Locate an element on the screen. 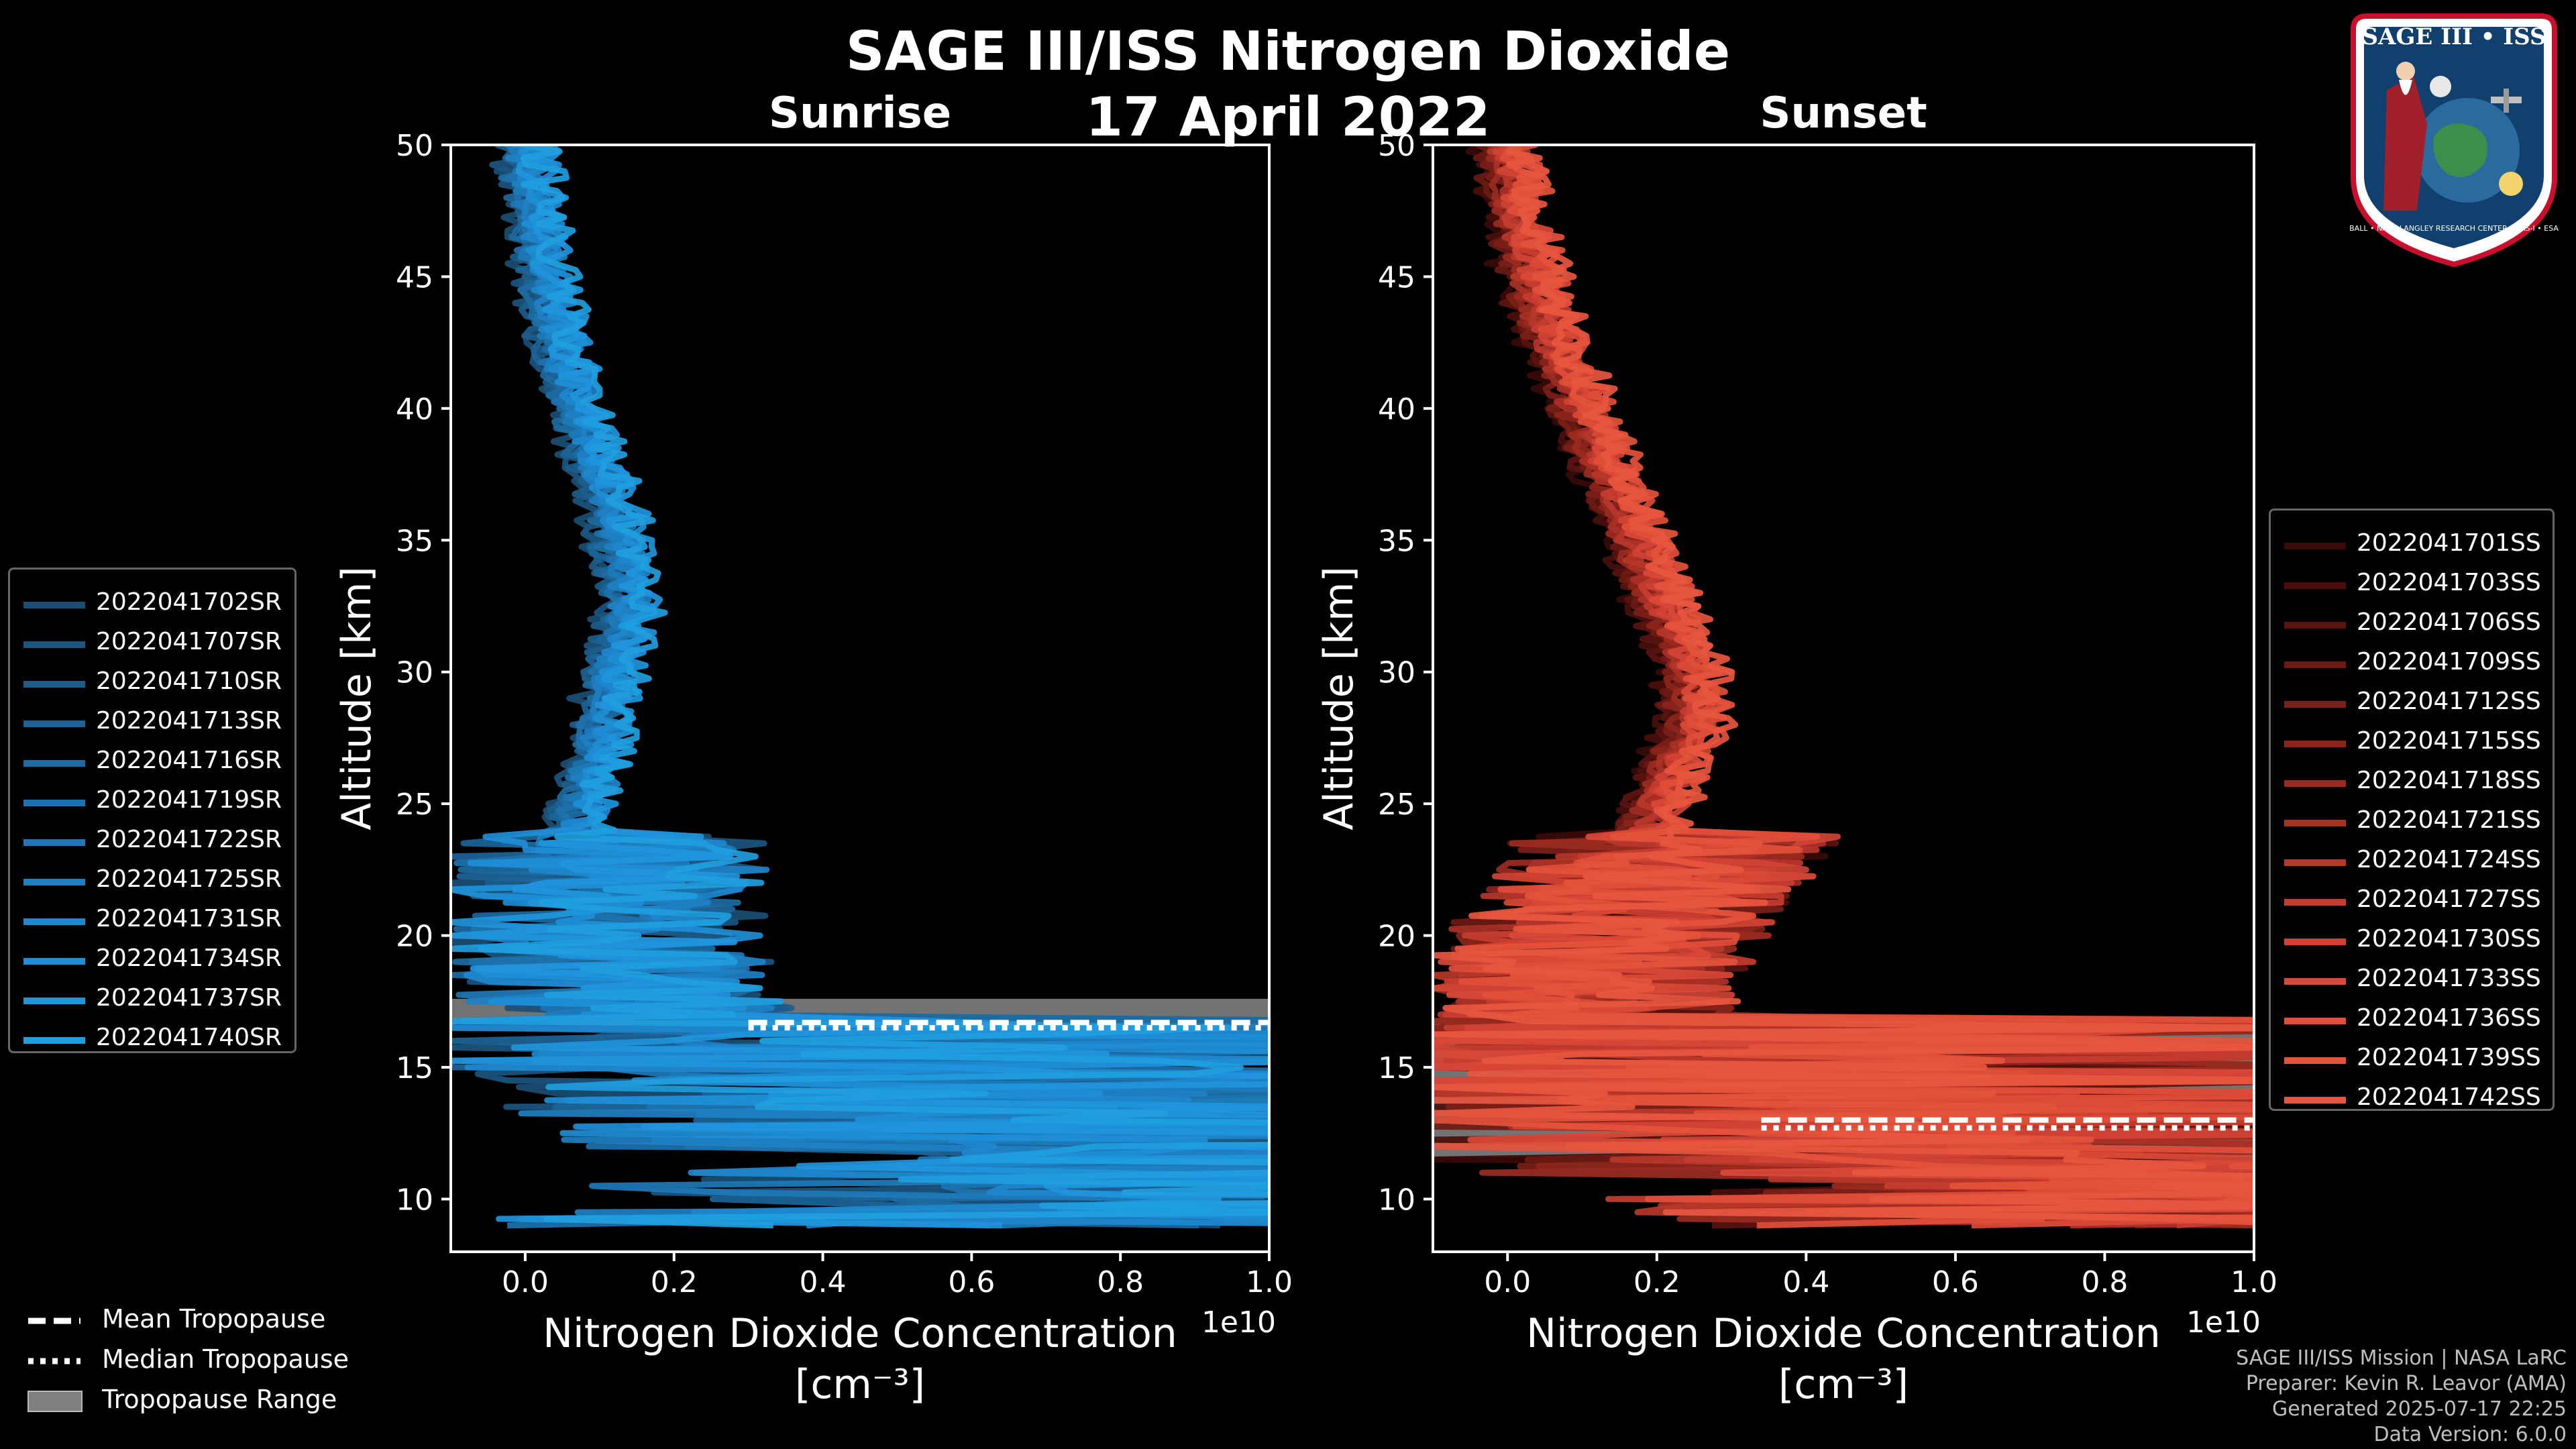  legend-label: 2022041725SR is located at coordinates (189, 879).